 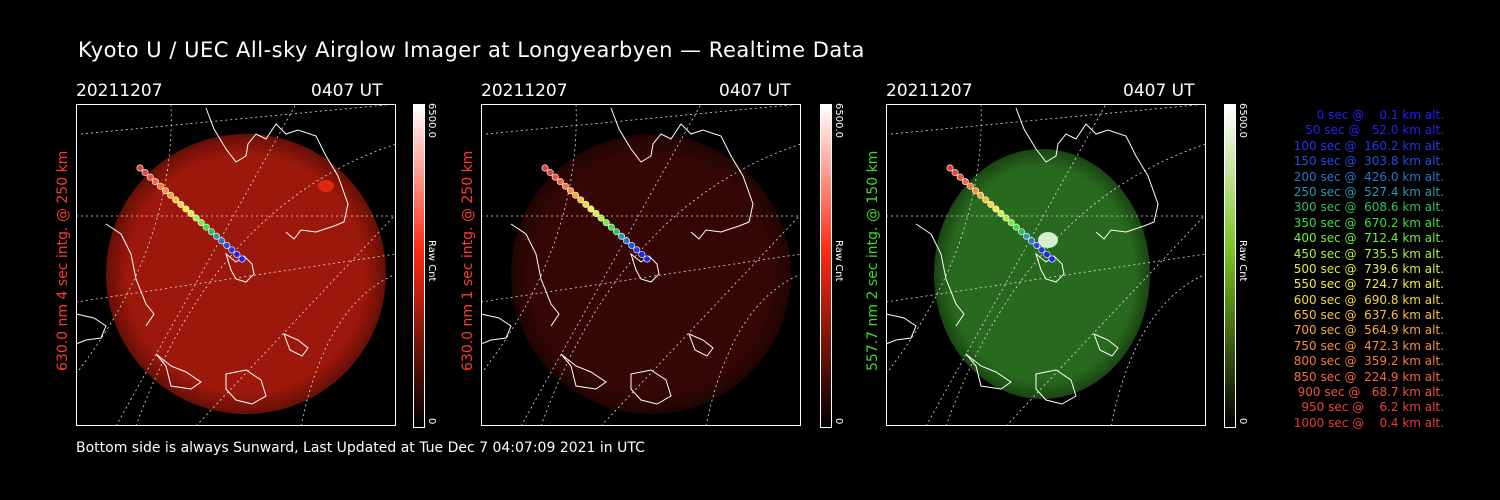 What do you see at coordinates (431, 120) in the screenshot?
I see `panel-1-cbar-max: 6500.0` at bounding box center [431, 120].